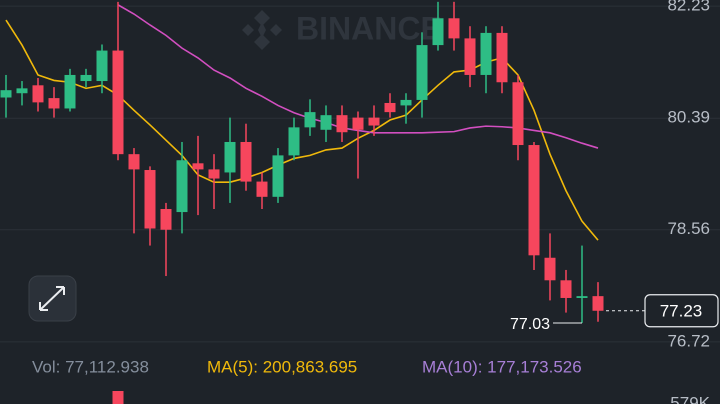  I want to click on last-price-label: 77.23, so click(681, 310).